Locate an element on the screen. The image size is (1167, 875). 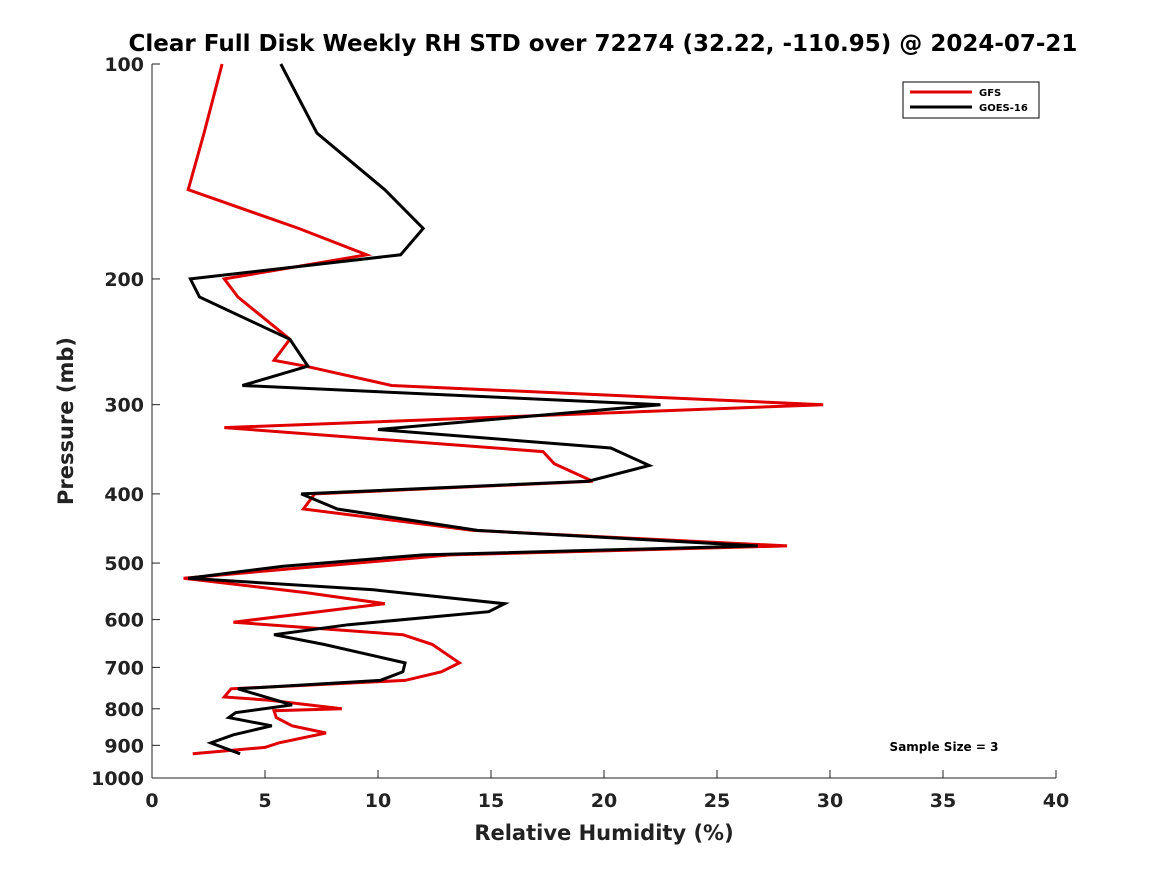
x-tick-label: 10 is located at coordinates (378, 801).